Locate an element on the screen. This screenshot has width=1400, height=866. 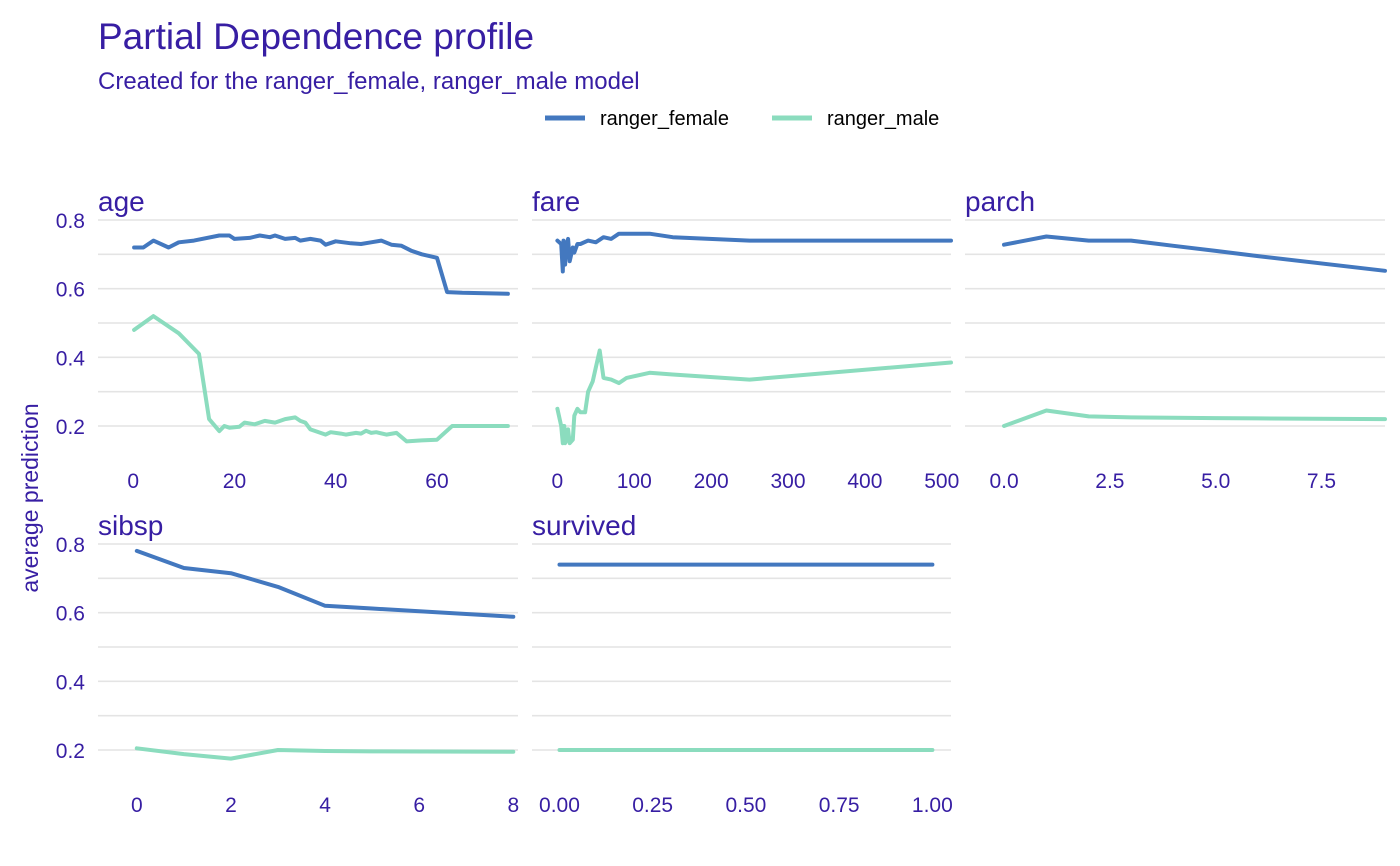
x-tick-label: 0.0 is located at coordinates (1003, 481).